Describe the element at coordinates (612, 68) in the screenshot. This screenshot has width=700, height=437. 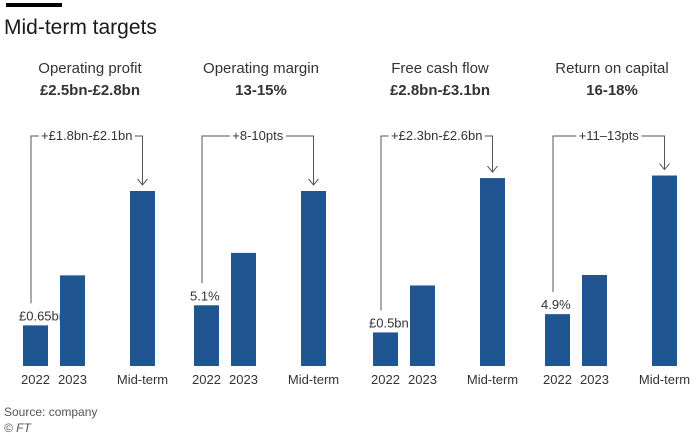
I see `panel-title-return-on-capital: Return on capital` at that location.